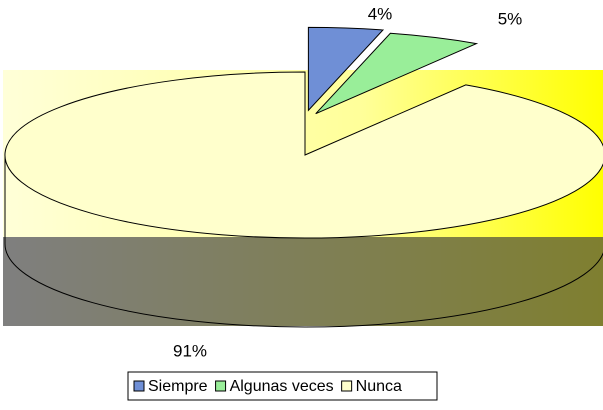 This screenshot has height=410, width=603. I want to click on legend-items: Siempre Algunas veces Nunca, so click(267, 386).